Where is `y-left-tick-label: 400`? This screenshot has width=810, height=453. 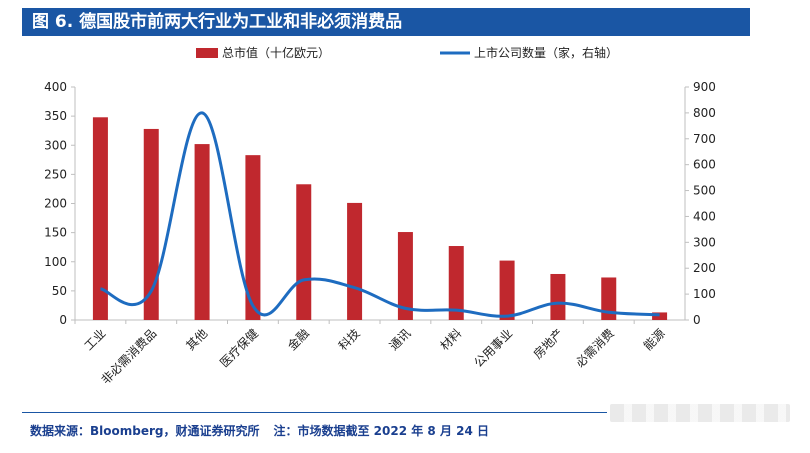
y-left-tick-label: 400 is located at coordinates (55, 87).